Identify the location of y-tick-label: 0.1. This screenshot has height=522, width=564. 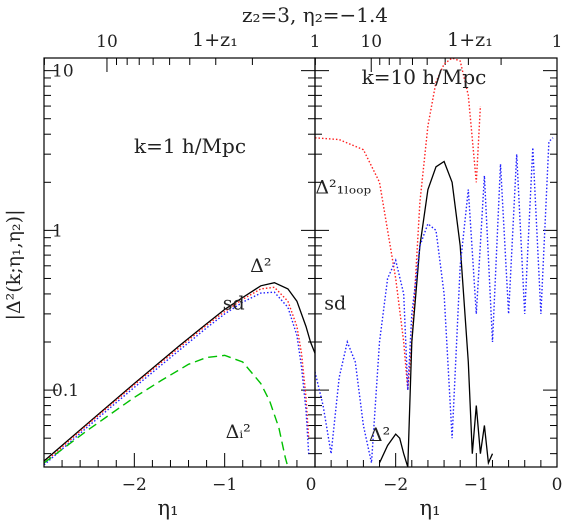
(65, 391).